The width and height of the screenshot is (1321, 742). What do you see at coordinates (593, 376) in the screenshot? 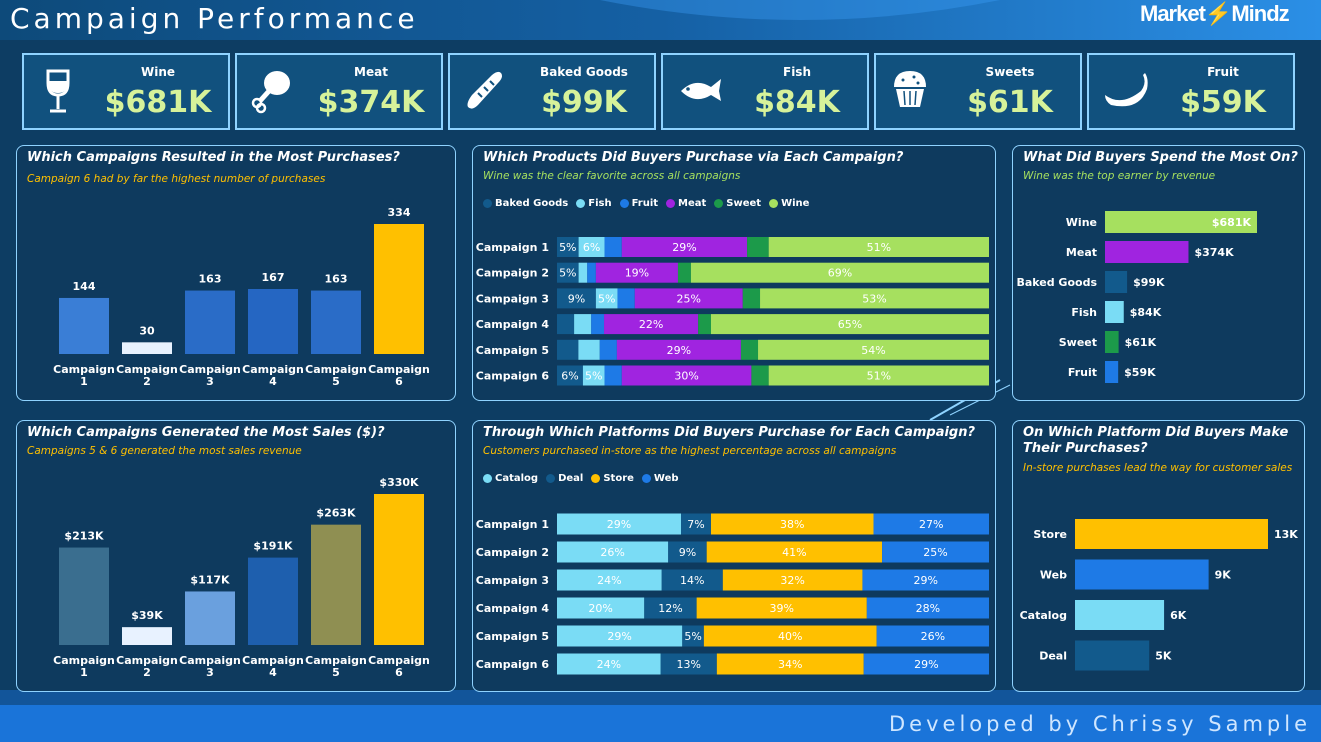
I see `segment-label: 5%` at bounding box center [593, 376].